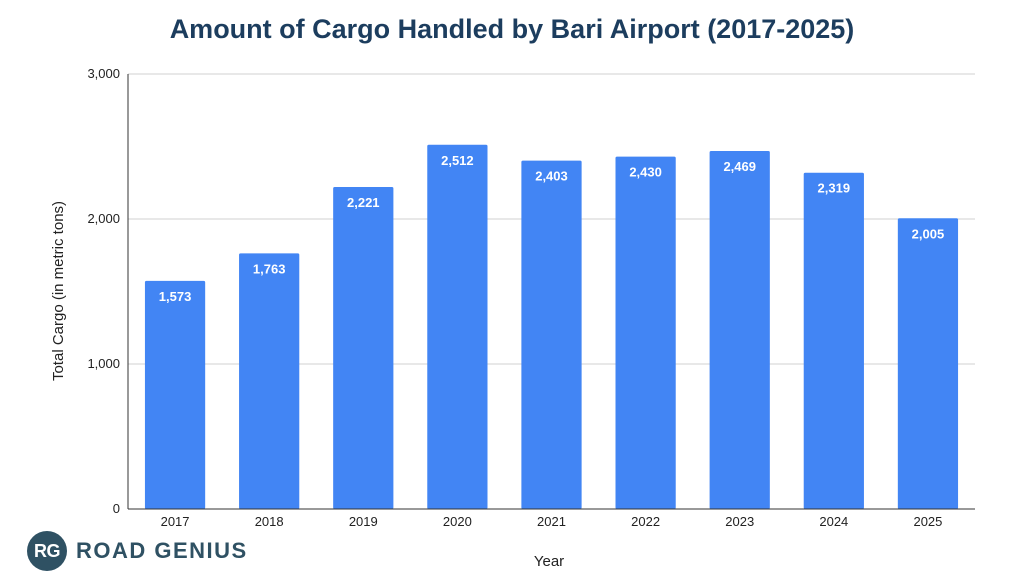 The width and height of the screenshot is (1024, 582). Describe the element at coordinates (116, 508) in the screenshot. I see `y-tick-label: 0` at that location.